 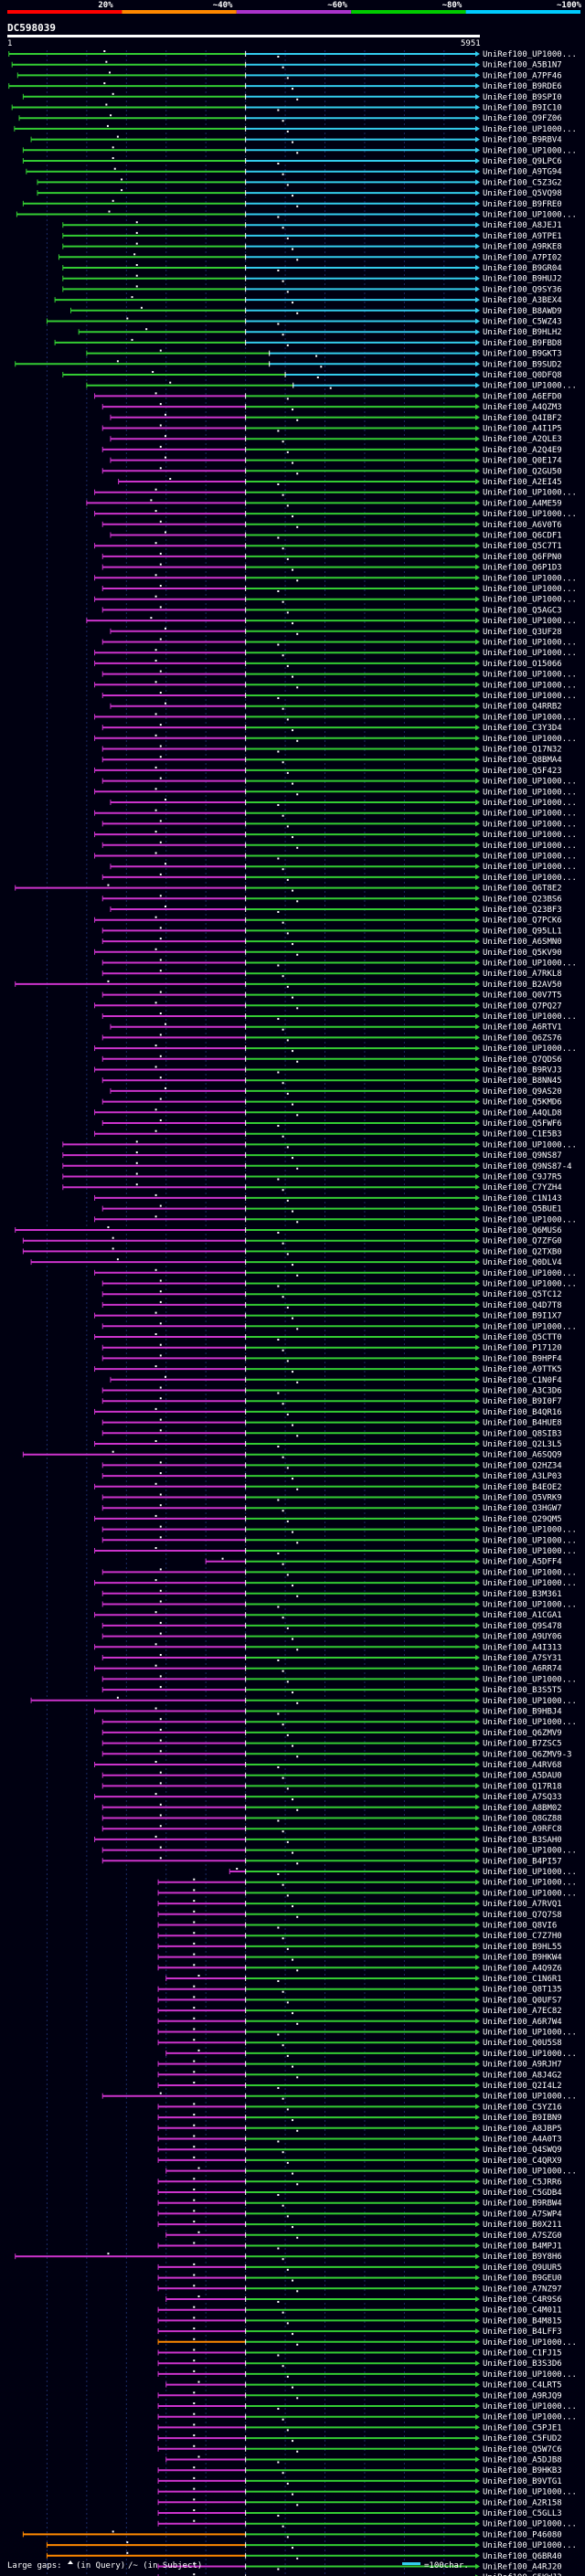 I want to click on hit-row: UniRef100_Q6MUS6, so click(x=288, y=1230).